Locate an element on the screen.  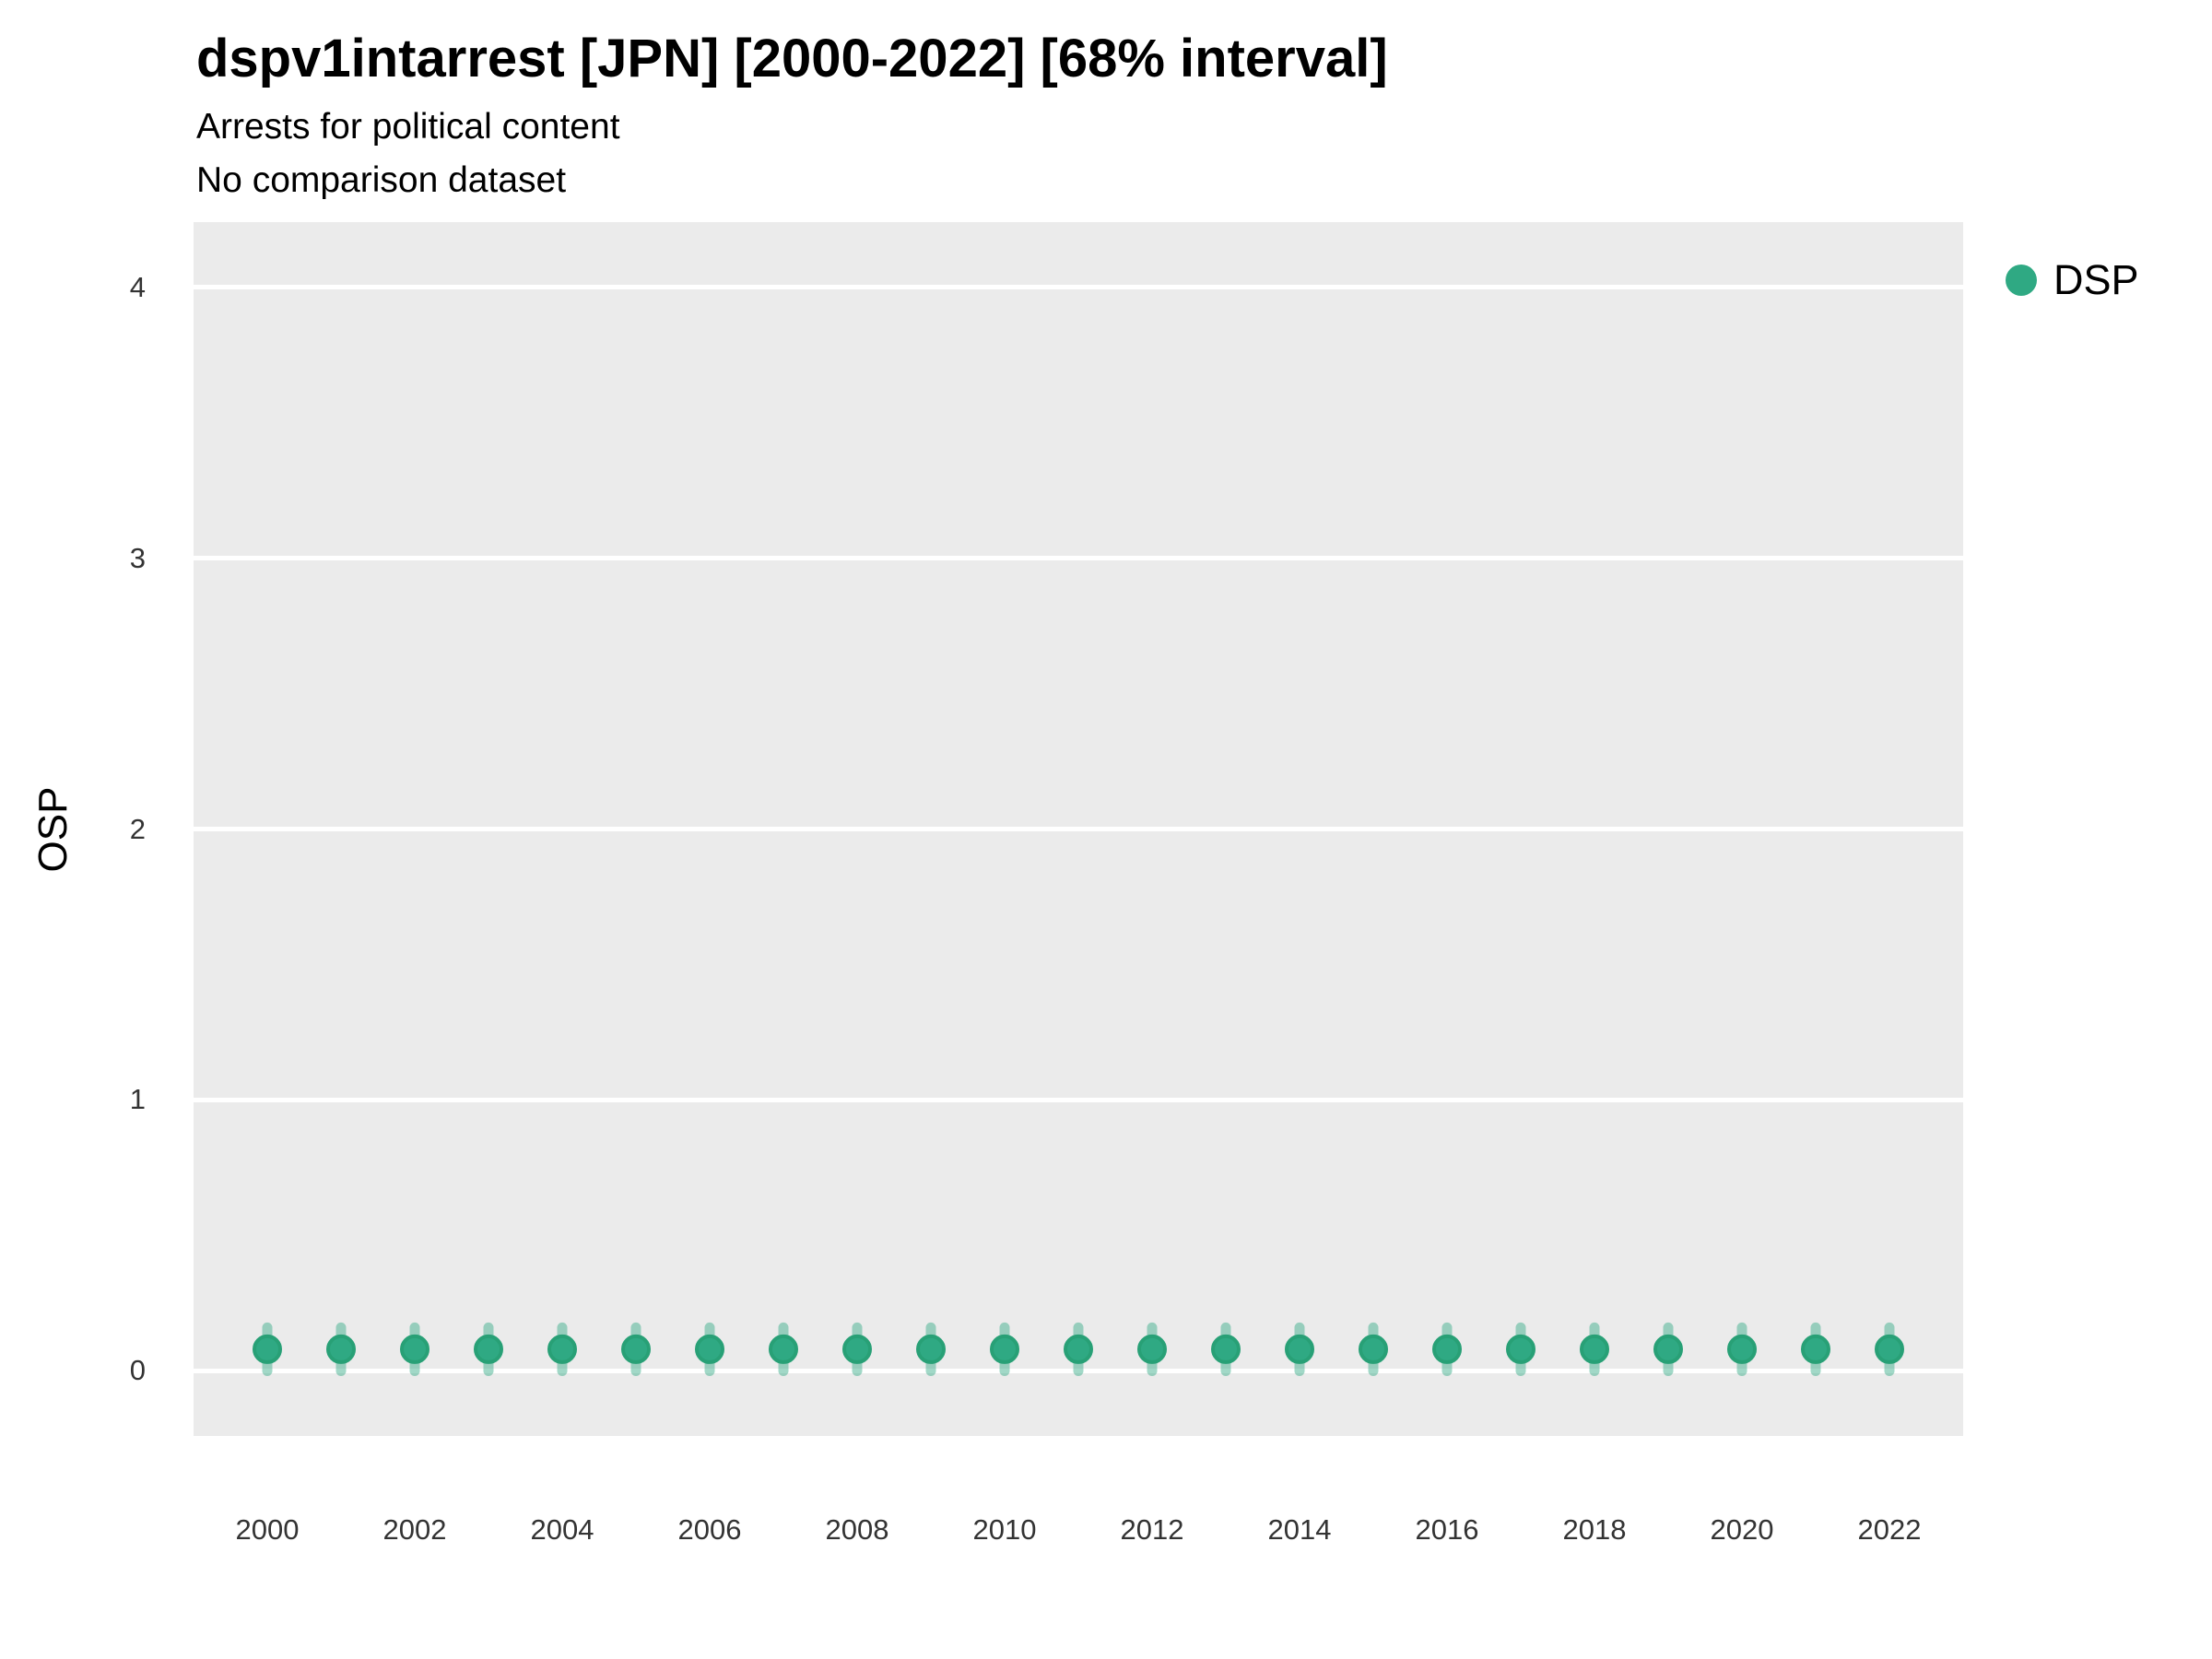
legend: DSP is located at coordinates (2072, 280).